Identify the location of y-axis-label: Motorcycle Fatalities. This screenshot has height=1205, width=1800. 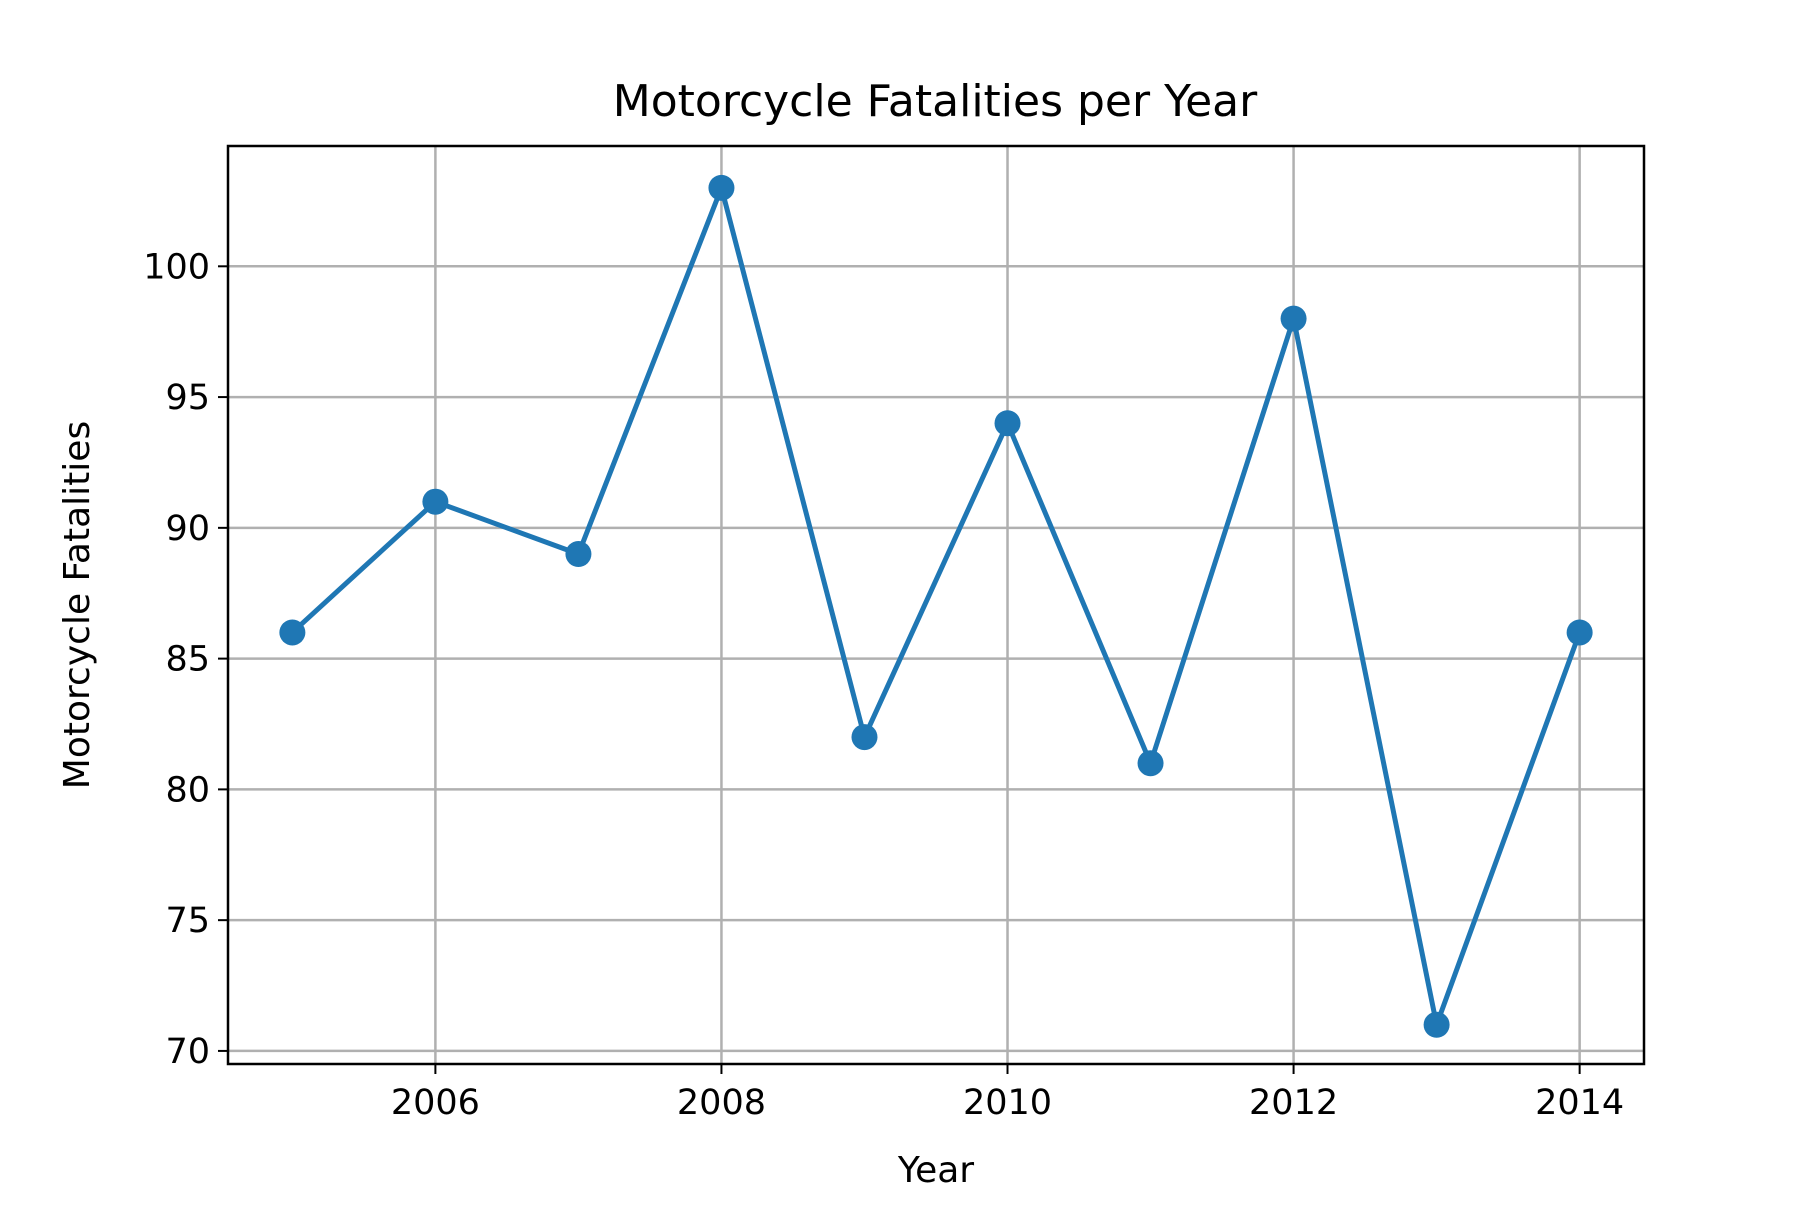
(77, 605).